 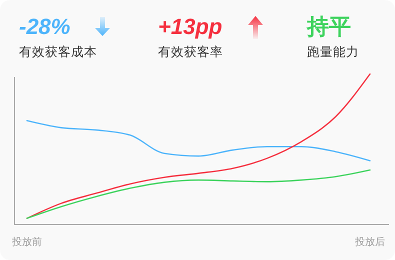 I want to click on text: 有效获客率, so click(x=190, y=51).